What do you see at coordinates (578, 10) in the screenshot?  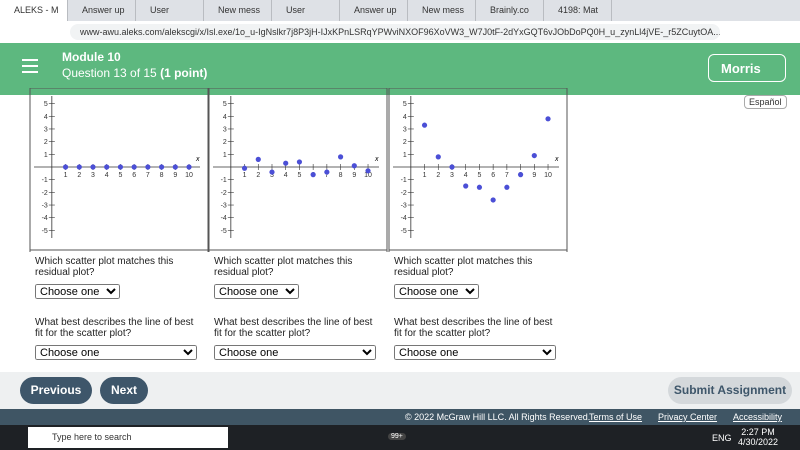 I see `tab: 4198: Mat` at bounding box center [578, 10].